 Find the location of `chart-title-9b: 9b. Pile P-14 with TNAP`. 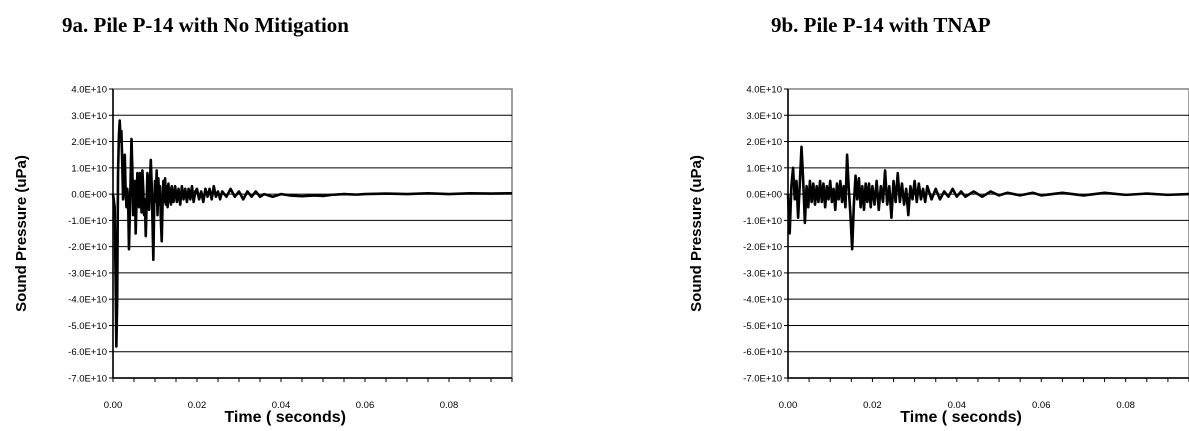

chart-title-9b: 9b. Pile P-14 with TNAP is located at coordinates (881, 25).